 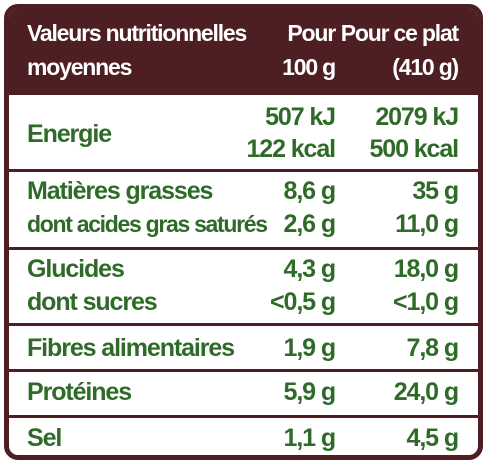 I want to click on energie-plat-kcal: 500 kcal, so click(x=414, y=149).